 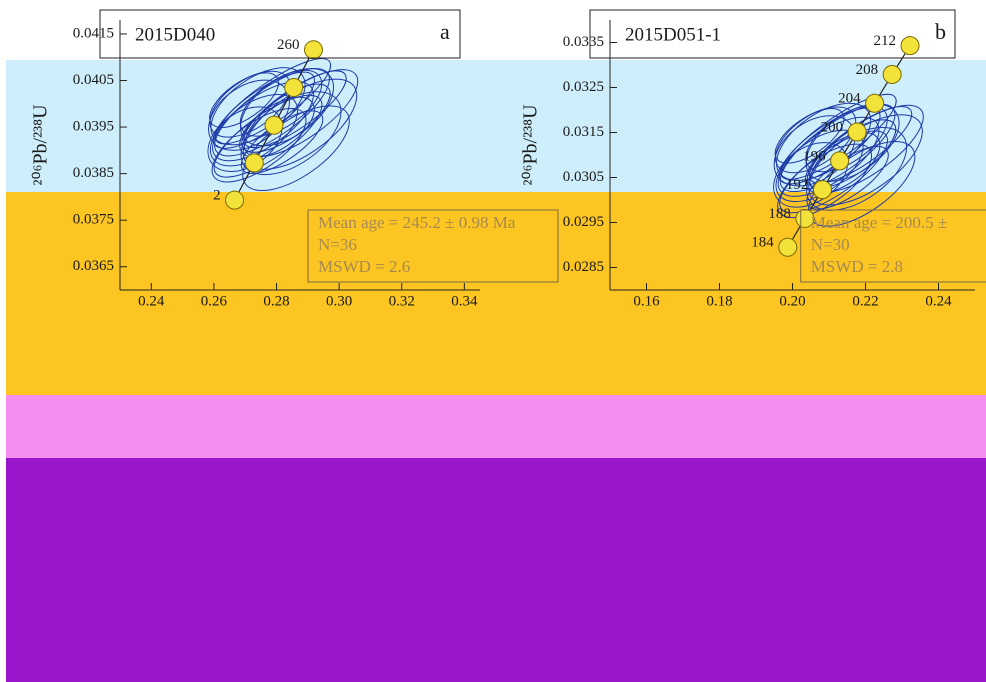 I want to click on y-tick-label: 0.0285, so click(x=583, y=267).